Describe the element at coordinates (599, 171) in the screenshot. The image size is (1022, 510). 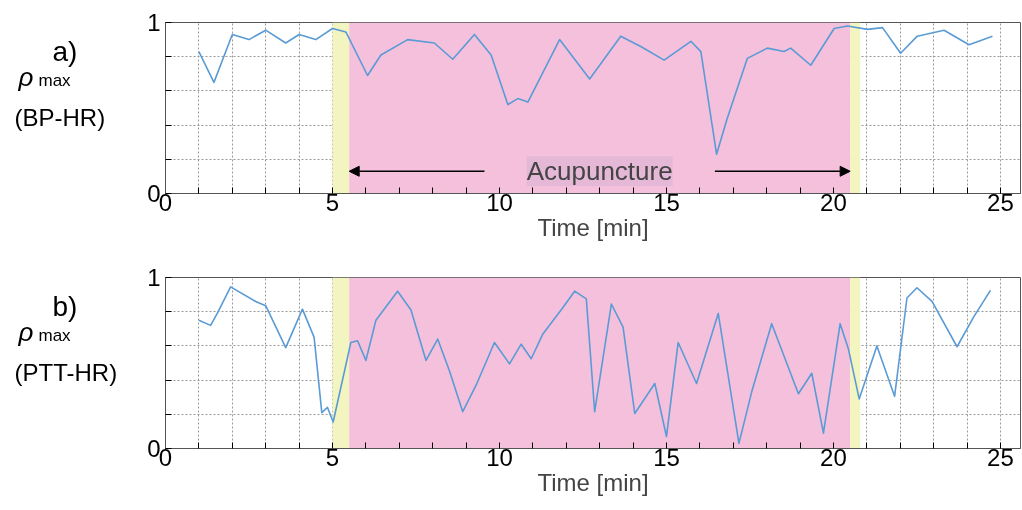
I see `band-label: Acupuncture` at that location.